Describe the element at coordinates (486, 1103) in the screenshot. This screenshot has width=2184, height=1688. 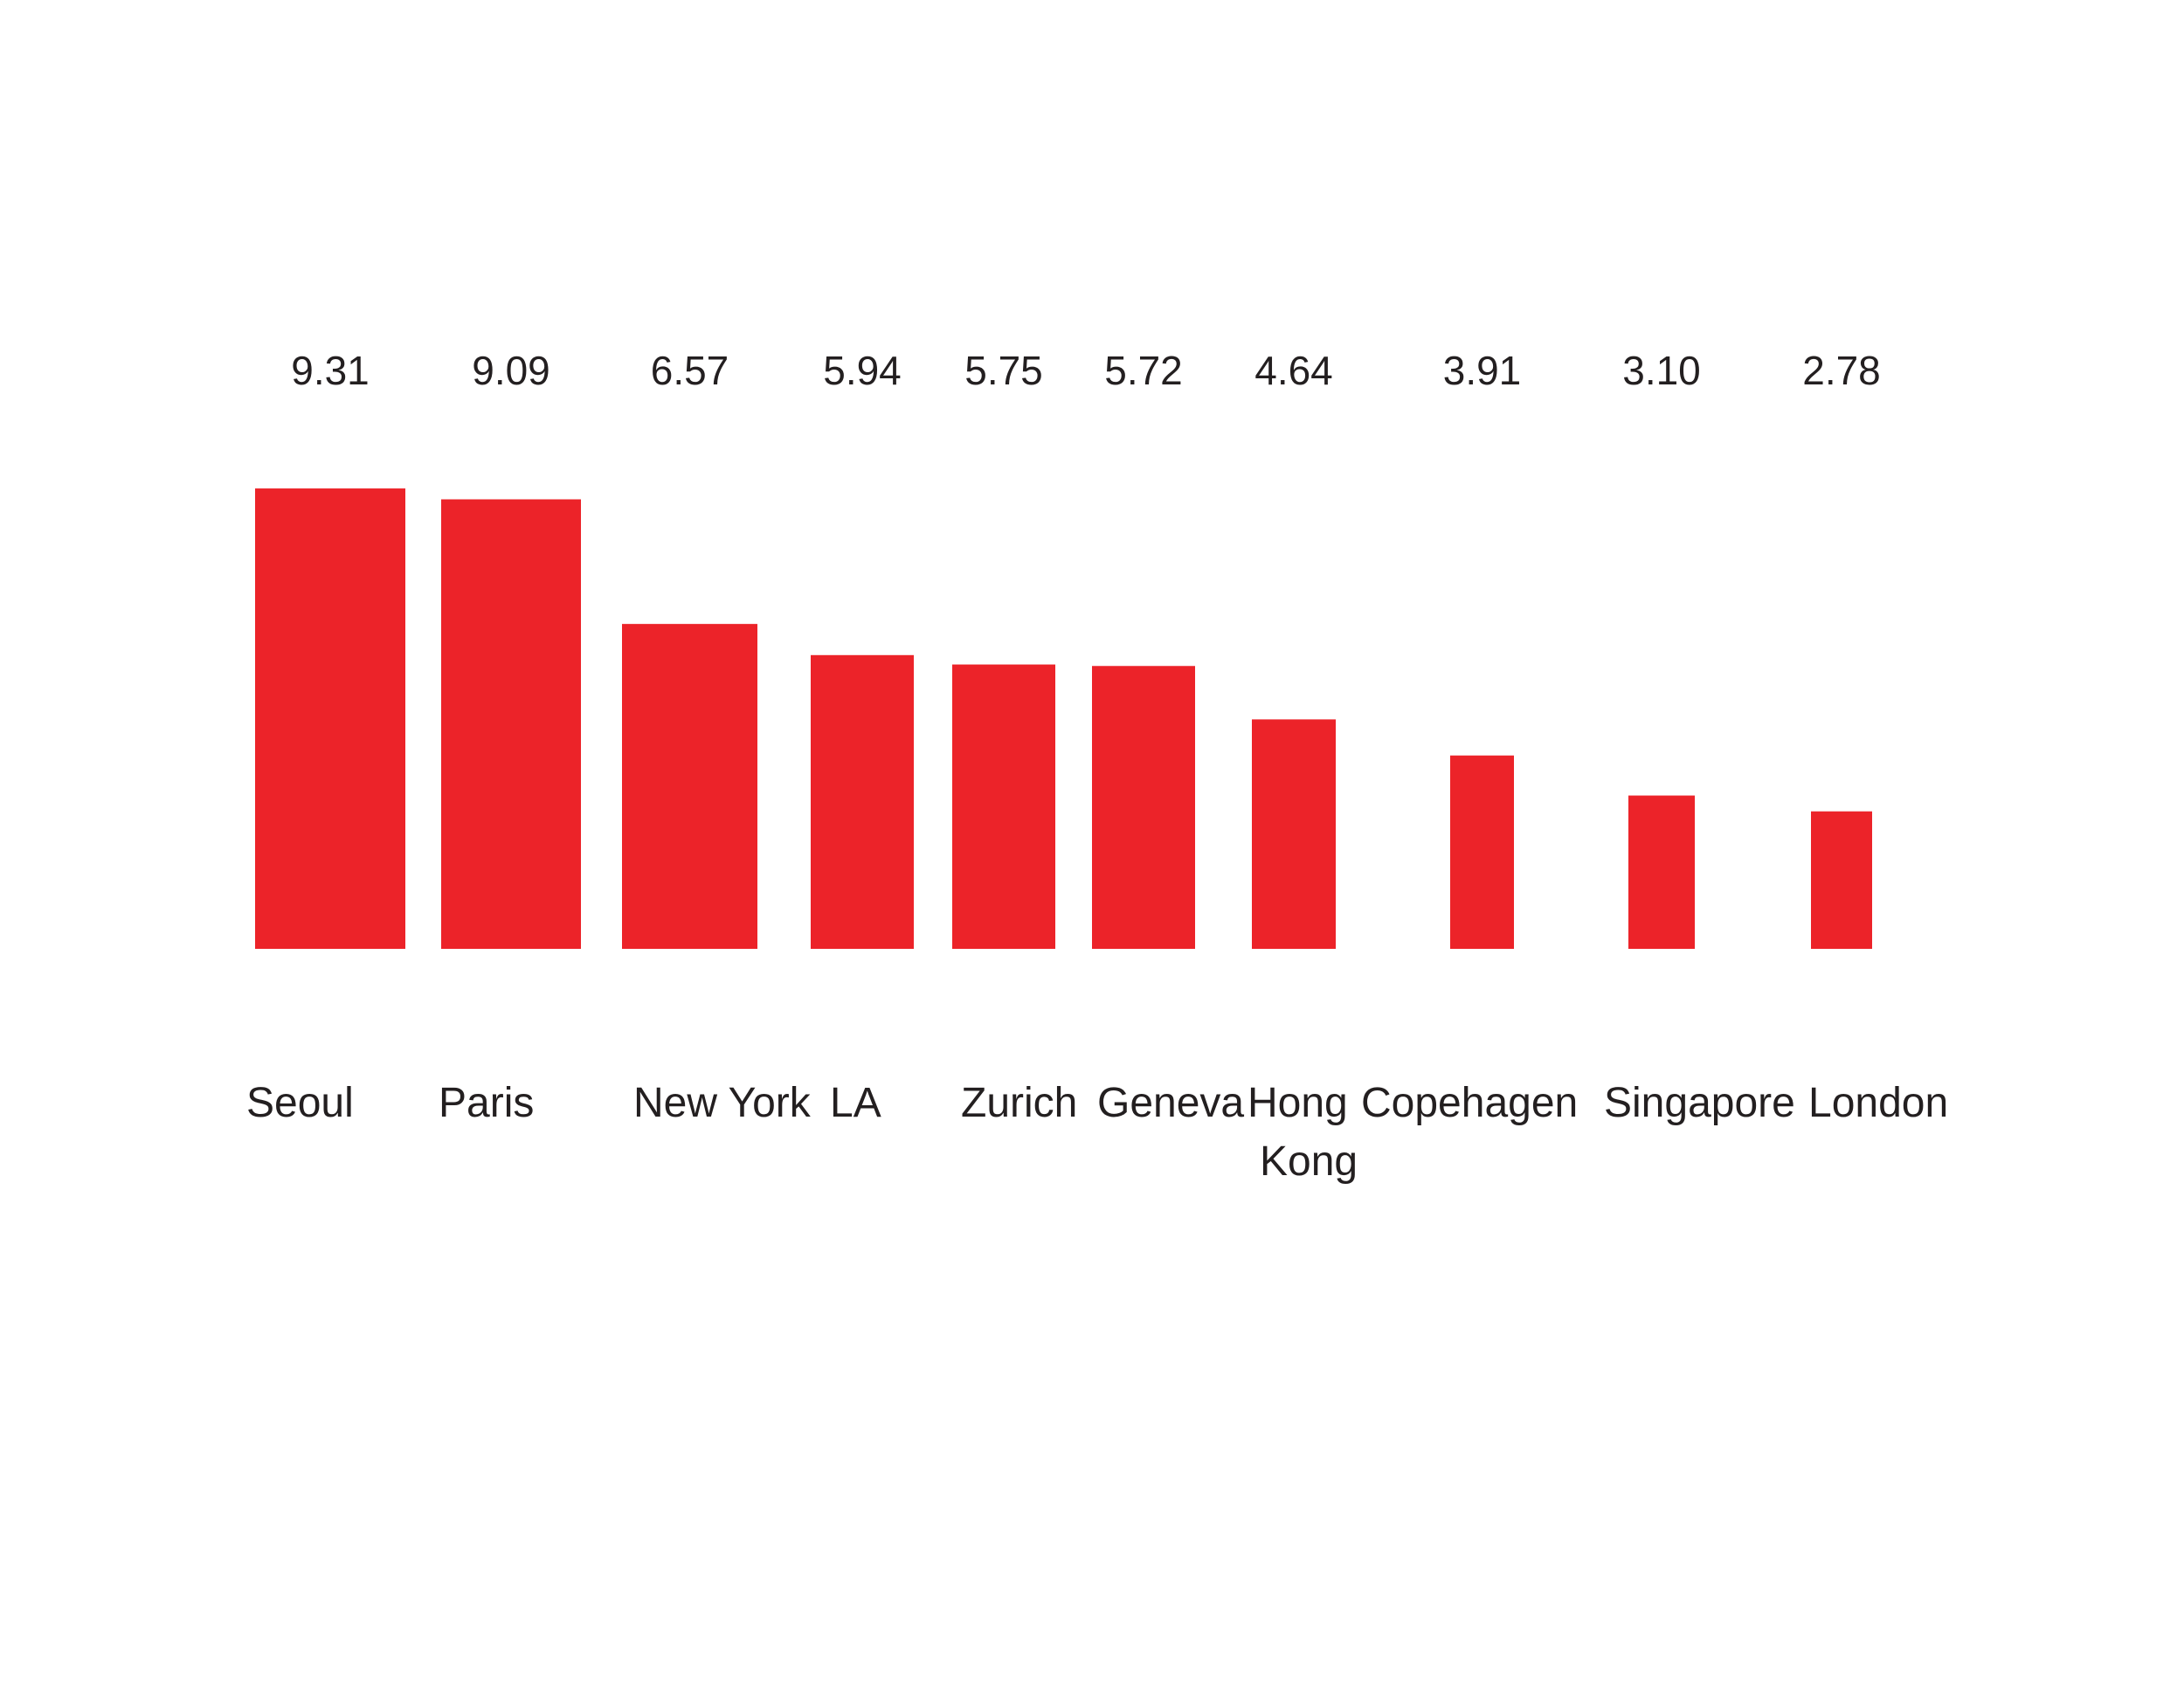
I see `category-label: Paris` at that location.